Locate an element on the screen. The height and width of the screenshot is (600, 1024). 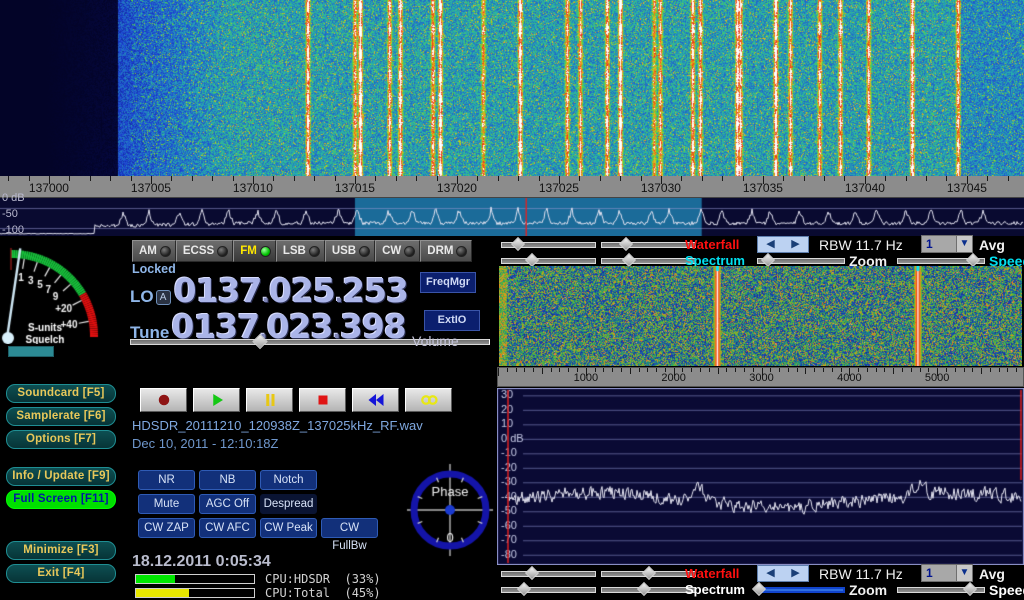
lo-auto-badge: A is located at coordinates (163, 297).